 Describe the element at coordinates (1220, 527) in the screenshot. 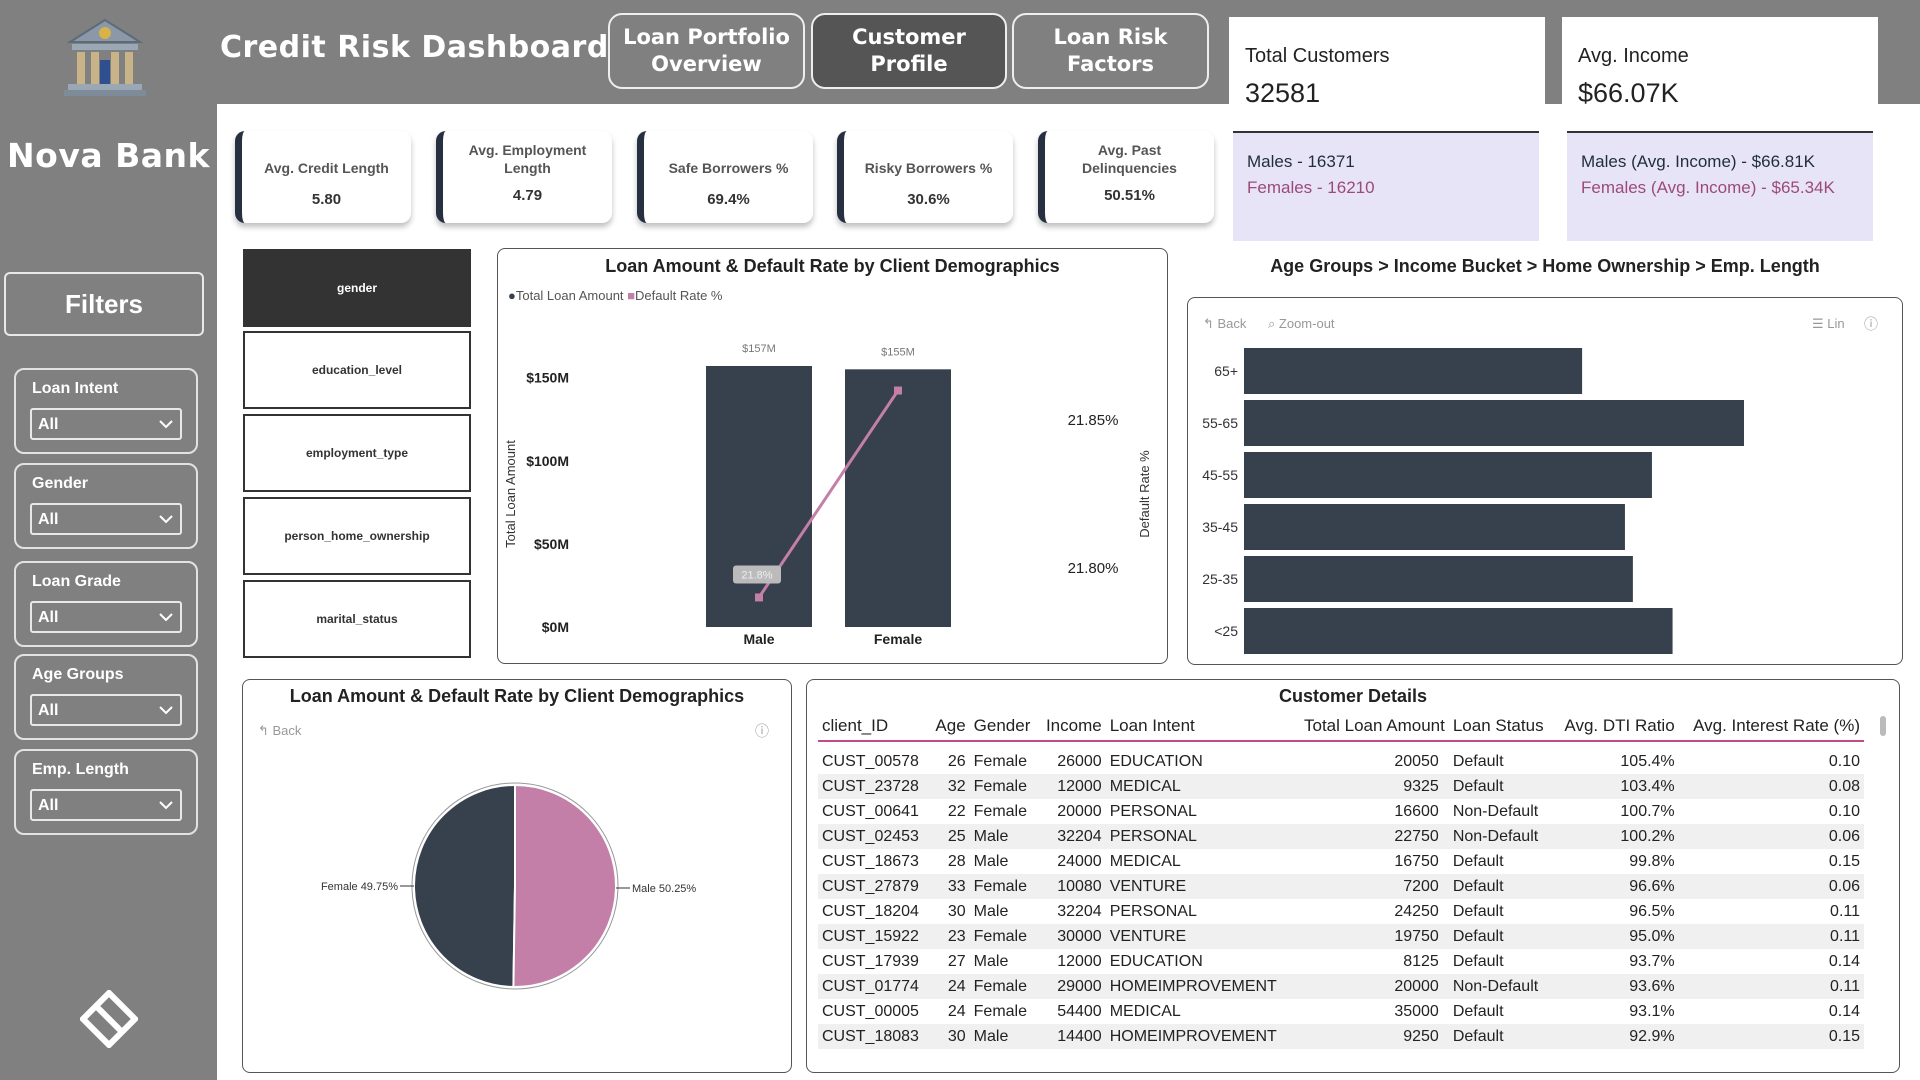

I see `age-group-label: 35-45` at that location.